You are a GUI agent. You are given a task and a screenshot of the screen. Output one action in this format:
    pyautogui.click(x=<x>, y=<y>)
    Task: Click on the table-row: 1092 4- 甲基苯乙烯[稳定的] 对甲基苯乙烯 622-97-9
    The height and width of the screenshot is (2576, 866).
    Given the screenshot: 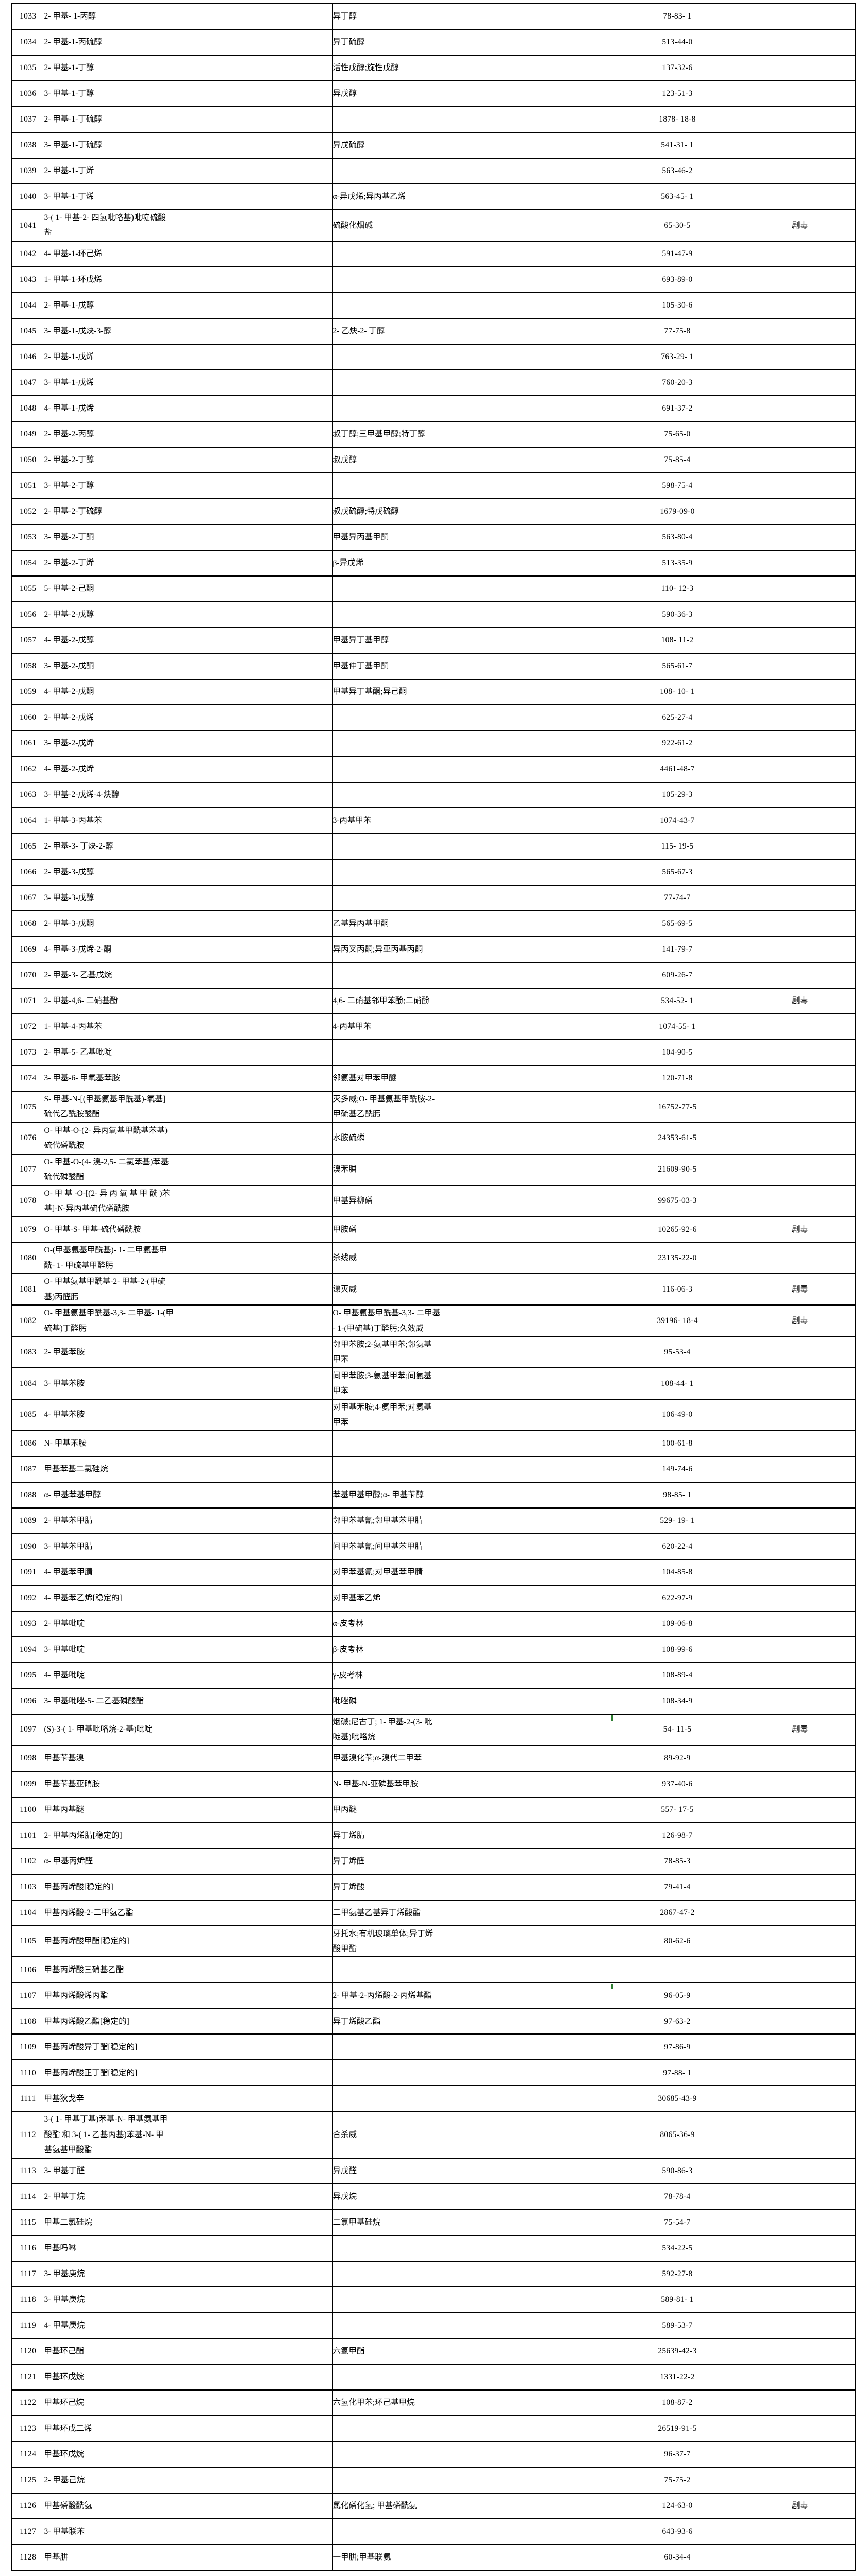 What is the action you would take?
    pyautogui.click(x=433, y=1598)
    